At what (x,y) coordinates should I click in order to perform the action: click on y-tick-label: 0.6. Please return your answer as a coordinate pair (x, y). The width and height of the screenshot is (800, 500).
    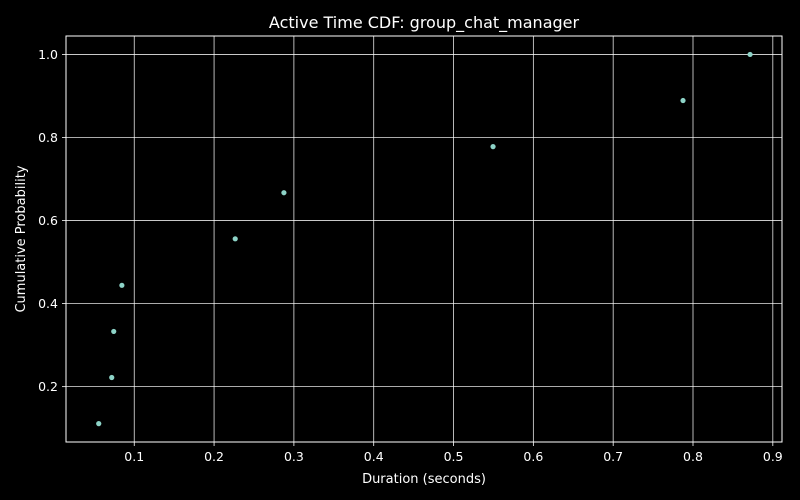
    Looking at the image, I should click on (48, 220).